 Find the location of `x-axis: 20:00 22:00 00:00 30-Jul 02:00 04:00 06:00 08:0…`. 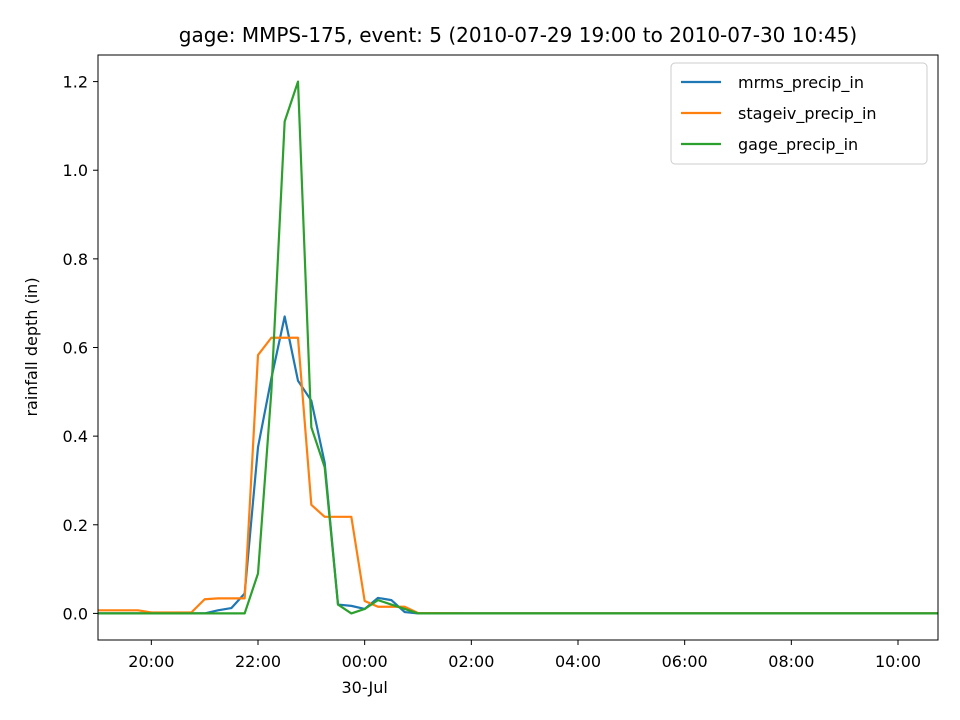

x-axis: 20:00 22:00 00:00 30-Jul 02:00 04:00 06:00 08:0… is located at coordinates (524, 668).